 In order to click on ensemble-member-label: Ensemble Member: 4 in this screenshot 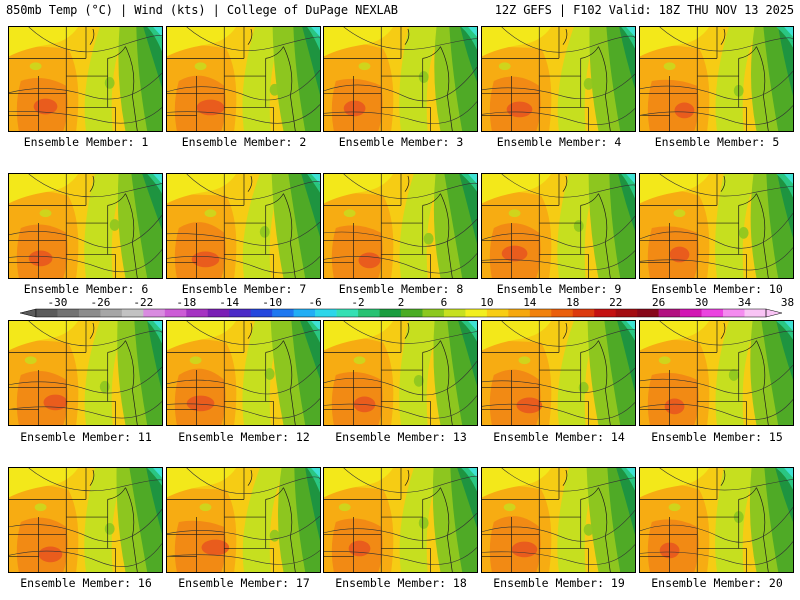, I will do `click(559, 142)`.